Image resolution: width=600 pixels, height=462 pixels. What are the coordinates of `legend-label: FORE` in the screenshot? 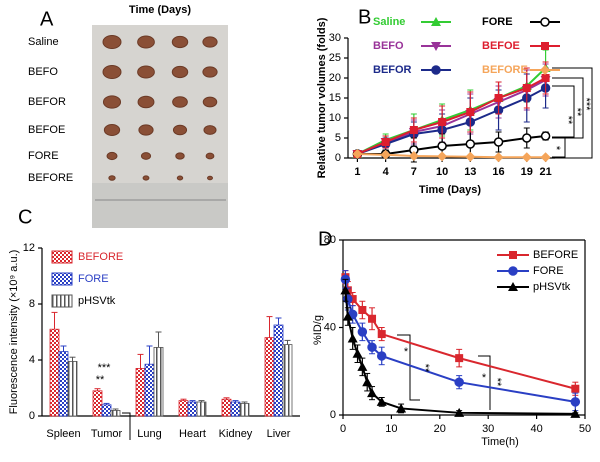 It's located at (93, 279).